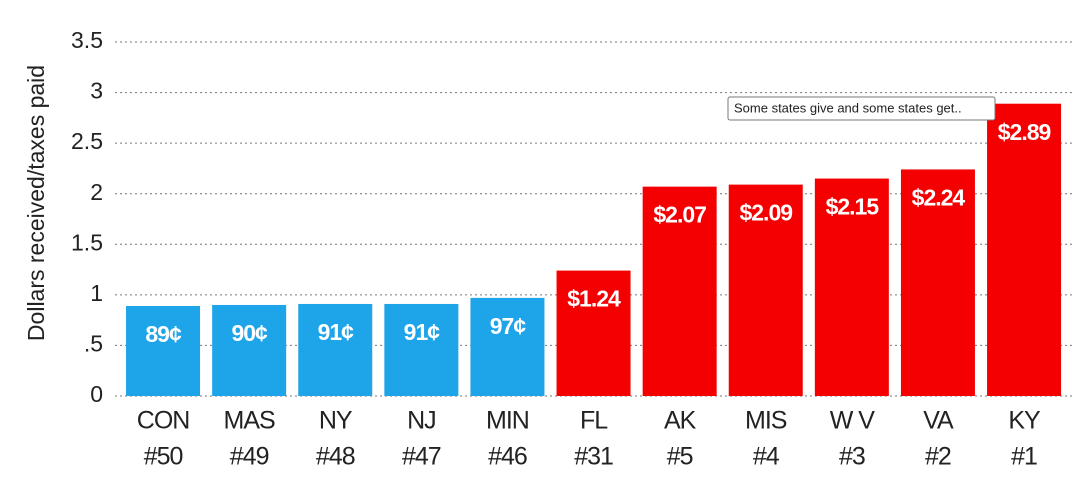 The height and width of the screenshot is (493, 1085). What do you see at coordinates (36, 203) in the screenshot?
I see `y-axis-label: Dollars received/taxes paid` at bounding box center [36, 203].